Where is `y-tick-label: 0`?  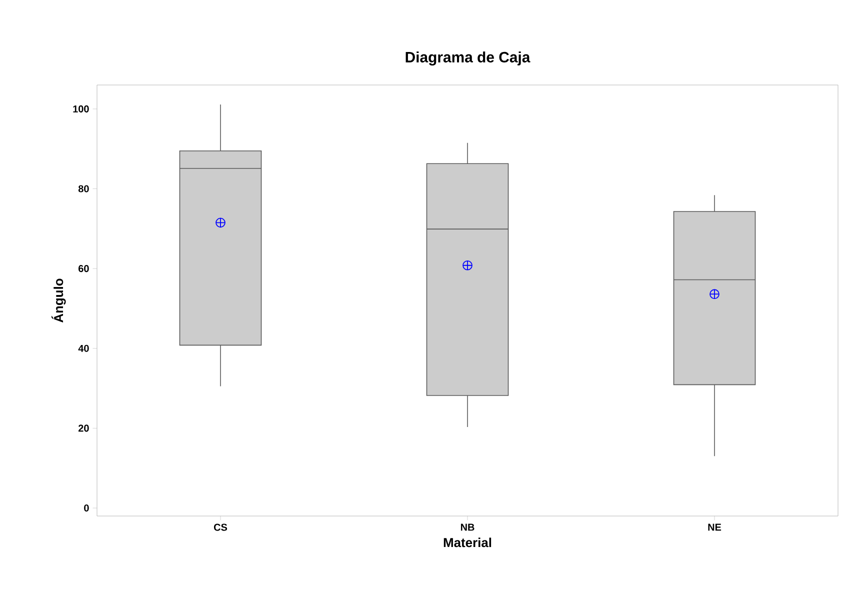 y-tick-label: 0 is located at coordinates (86, 508).